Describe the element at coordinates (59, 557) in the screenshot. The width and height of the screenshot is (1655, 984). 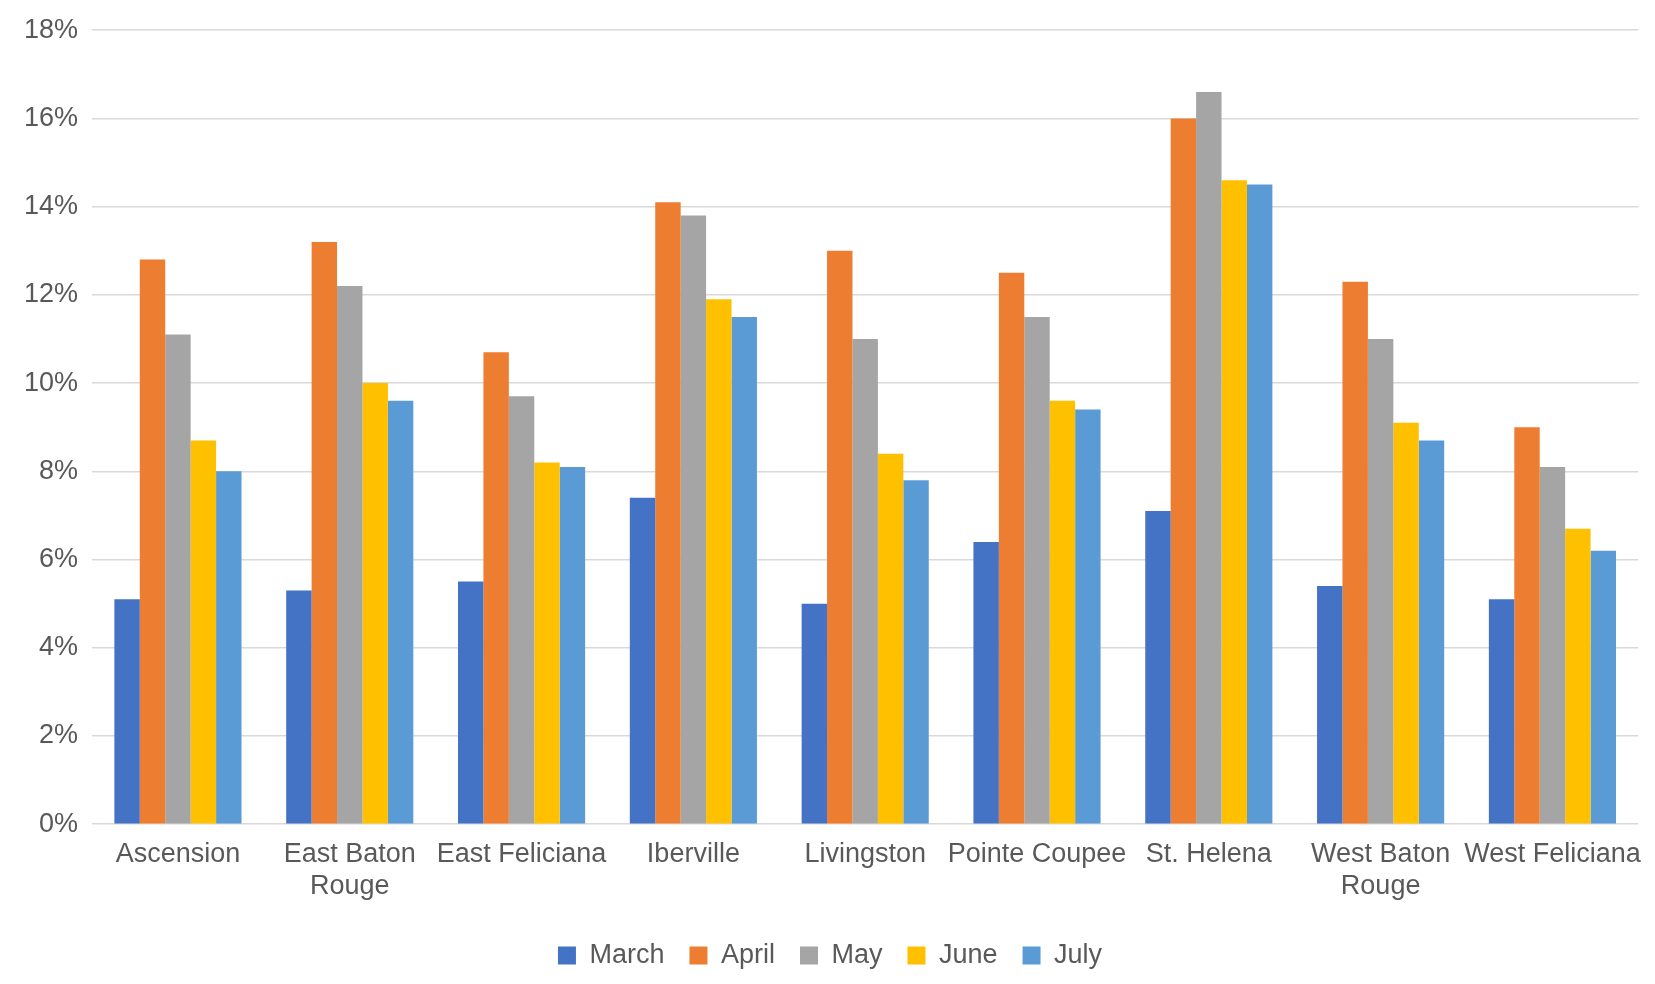
I see `y-tick-label: 6%` at that location.